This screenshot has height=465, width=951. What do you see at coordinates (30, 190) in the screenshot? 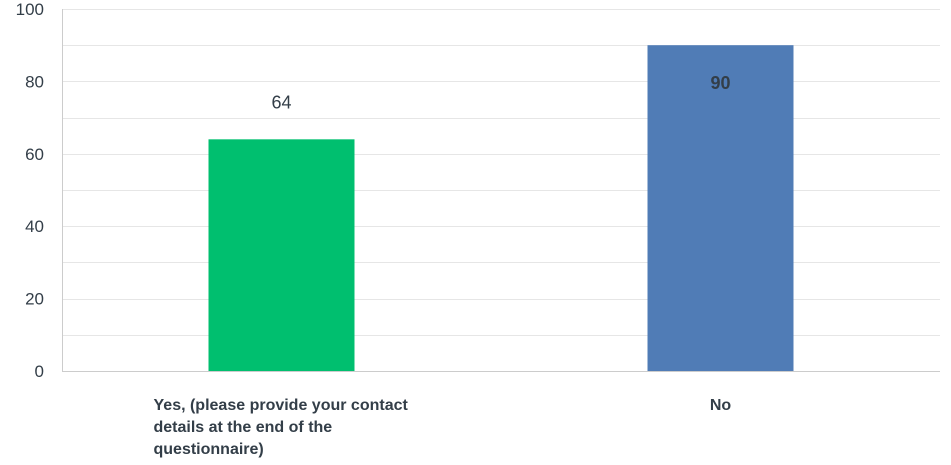
I see `y-tick-labels: 0 20 40 60 80 100` at bounding box center [30, 190].